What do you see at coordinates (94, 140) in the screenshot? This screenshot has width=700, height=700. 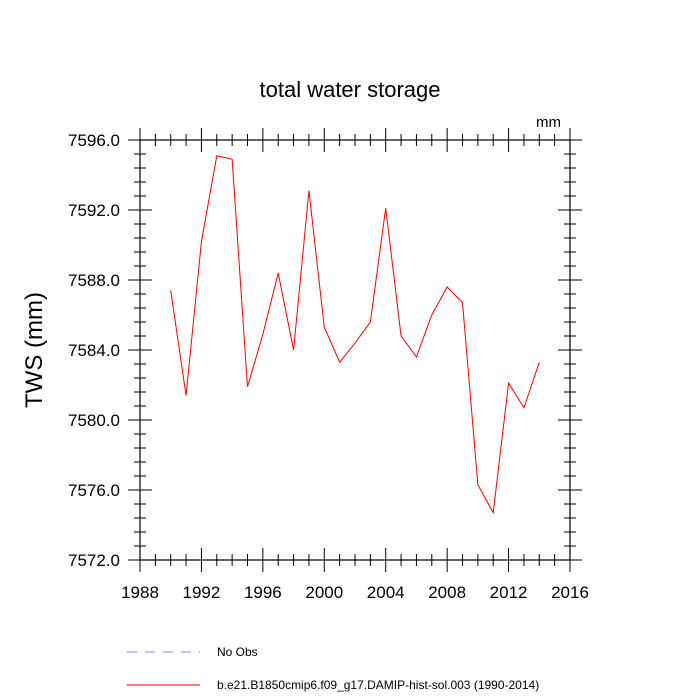 I see `y-tick-label: 7596.0` at bounding box center [94, 140].